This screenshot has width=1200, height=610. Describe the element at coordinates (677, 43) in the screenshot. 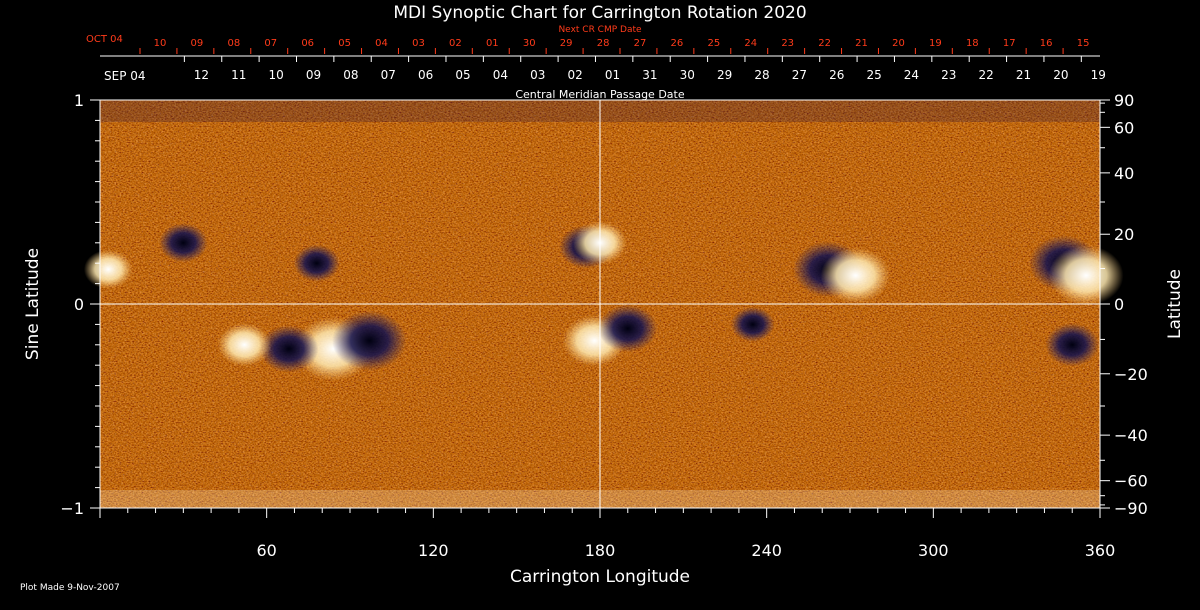

I see `next-cmp-date-label: 26` at that location.